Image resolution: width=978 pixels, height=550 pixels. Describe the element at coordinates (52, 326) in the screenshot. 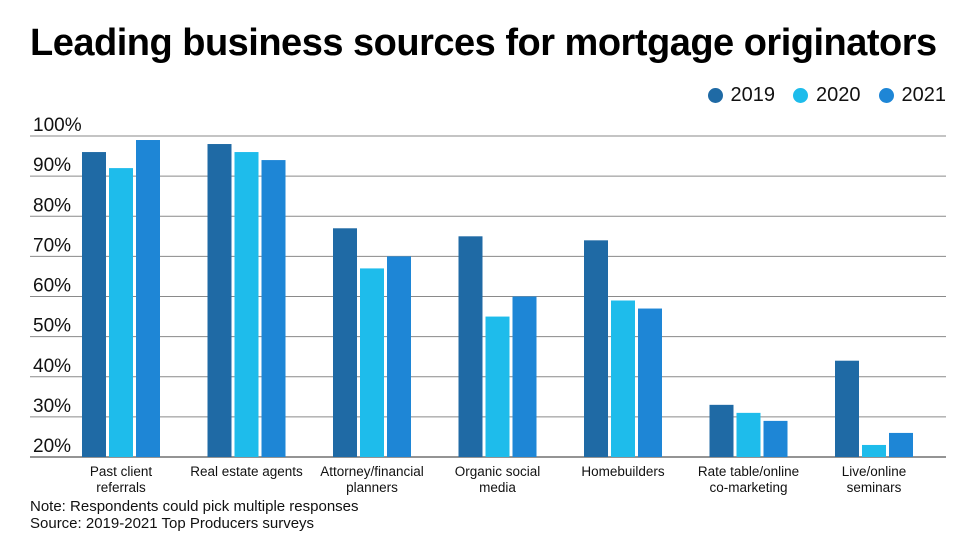

I see `y-tick-label: 50%` at that location.